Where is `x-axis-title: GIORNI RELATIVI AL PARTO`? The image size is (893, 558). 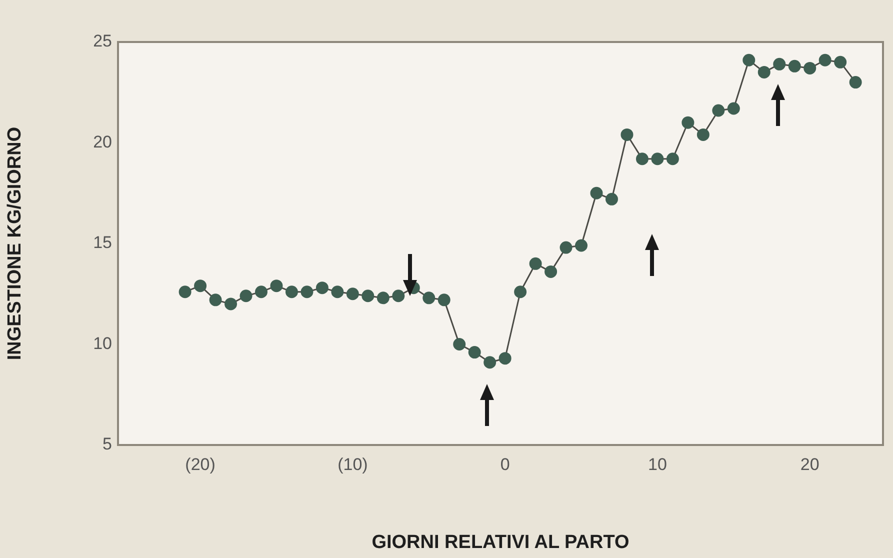 x-axis-title: GIORNI RELATIVI AL PARTO is located at coordinates (501, 542).